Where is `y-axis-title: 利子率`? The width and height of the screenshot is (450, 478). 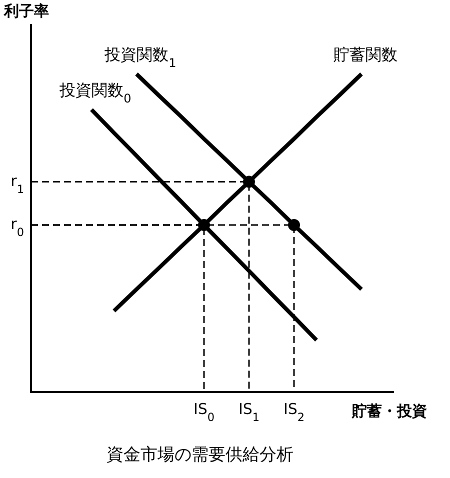
y-axis-title: 利子率 is located at coordinates (26, 11).